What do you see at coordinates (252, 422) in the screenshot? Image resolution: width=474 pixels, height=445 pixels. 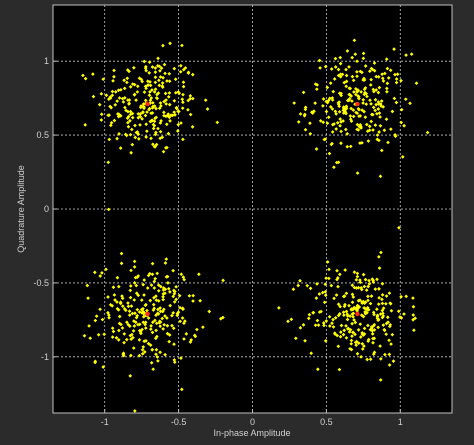 I see `x-tick-label: 0` at bounding box center [252, 422].